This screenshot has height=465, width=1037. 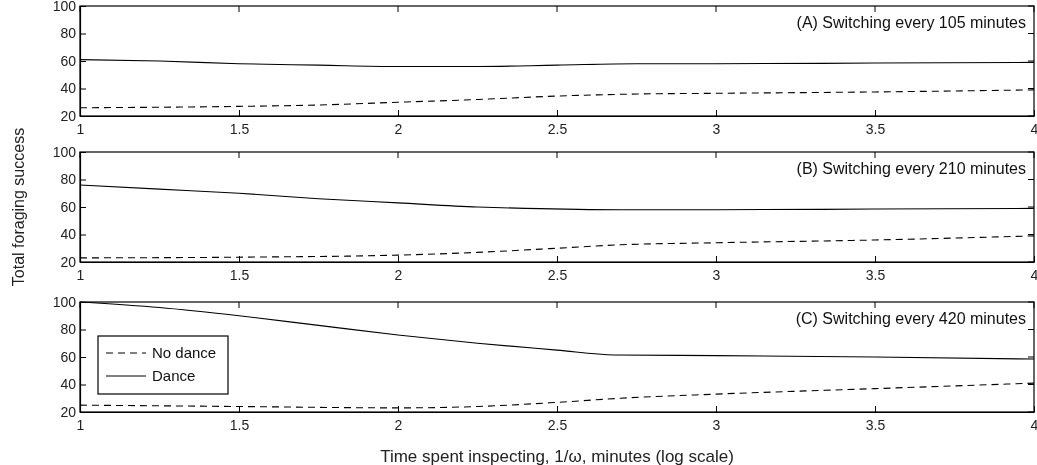 I want to click on legend-label: Dance, so click(x=174, y=375).